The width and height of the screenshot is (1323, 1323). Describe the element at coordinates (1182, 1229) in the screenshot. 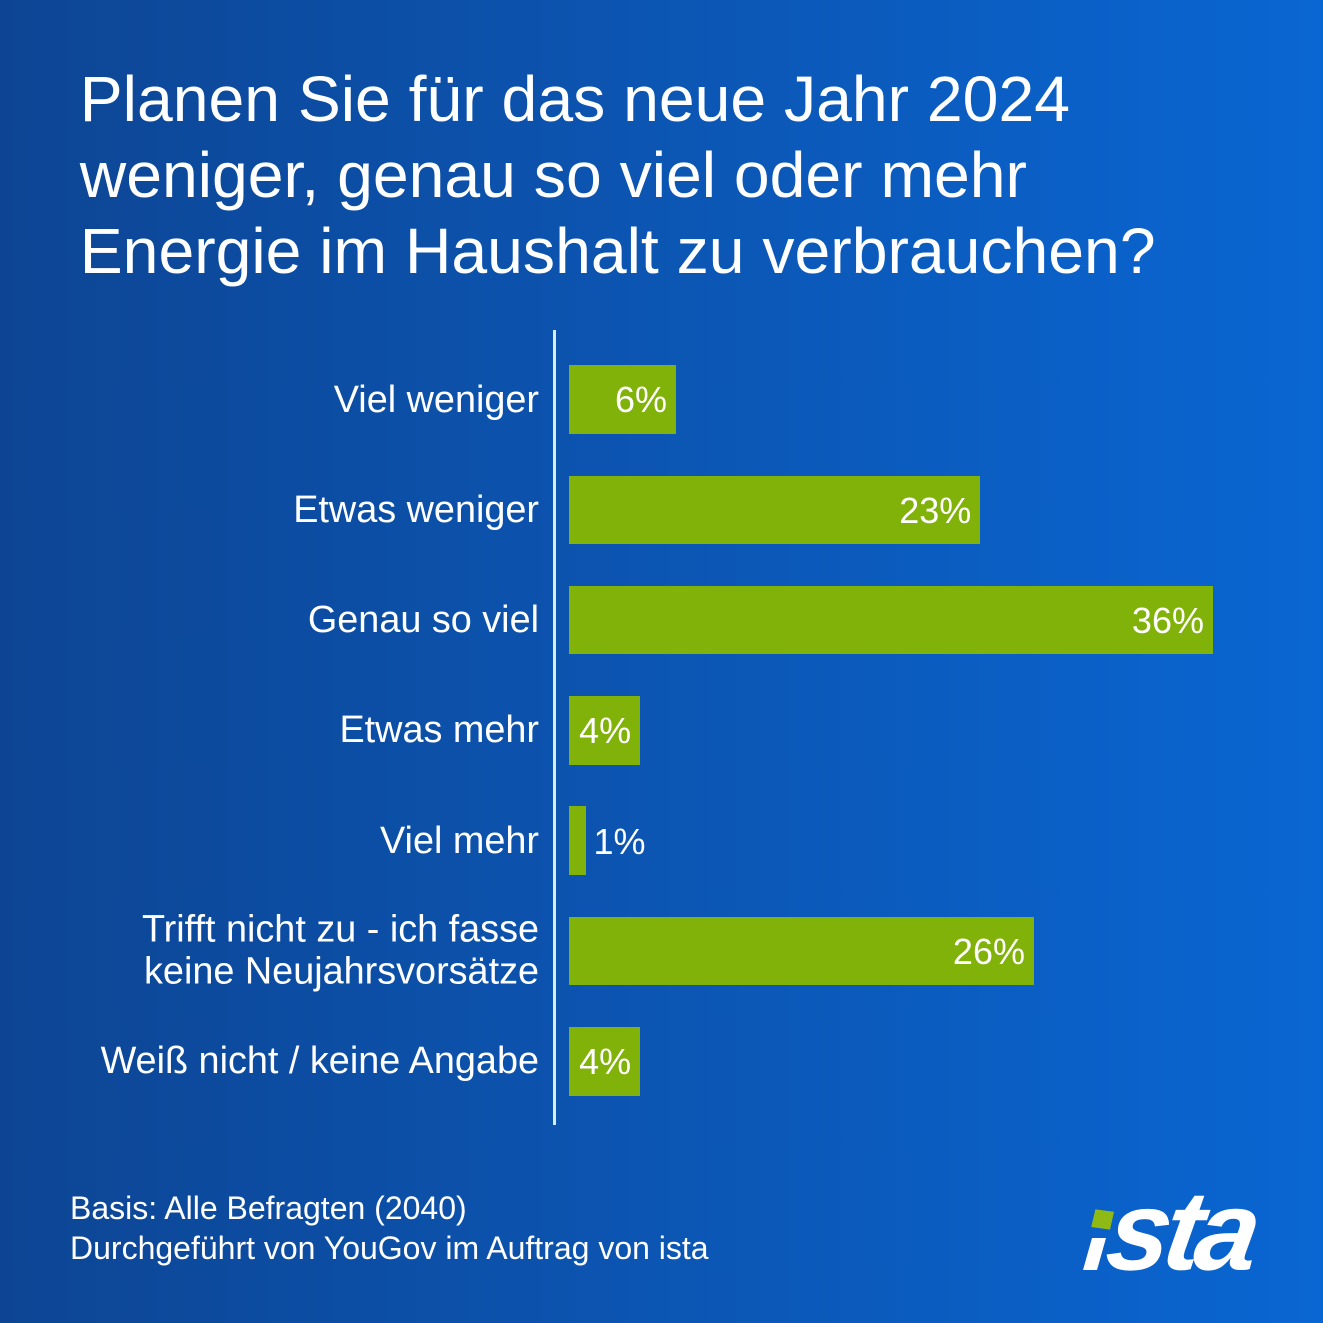

I see `svg-text: sta` at that location.